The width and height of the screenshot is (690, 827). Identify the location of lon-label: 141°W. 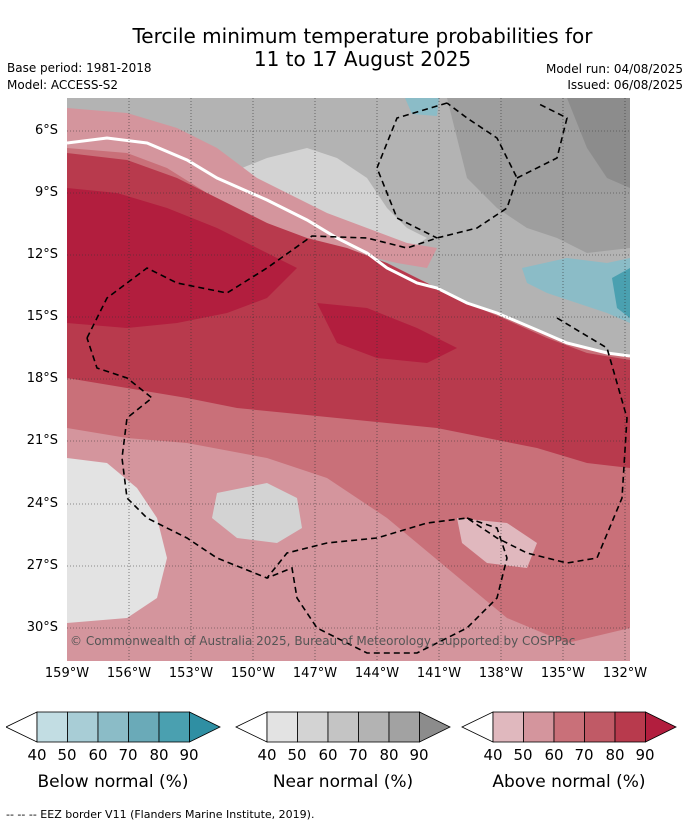
(439, 673).